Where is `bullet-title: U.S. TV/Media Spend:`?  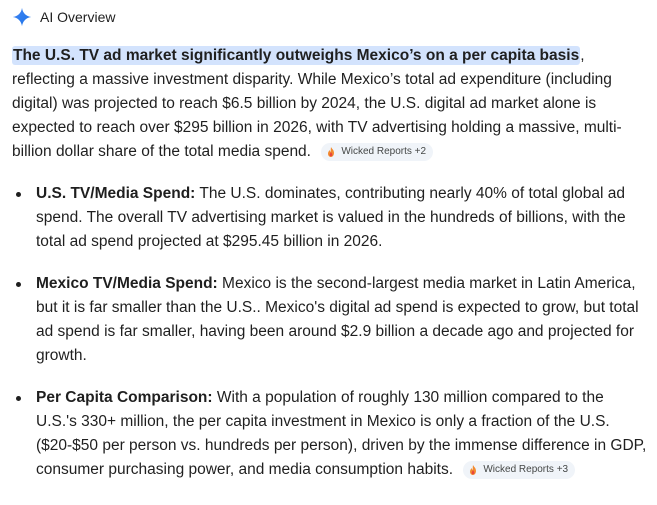
bullet-title: U.S. TV/Media Spend: is located at coordinates (116, 193).